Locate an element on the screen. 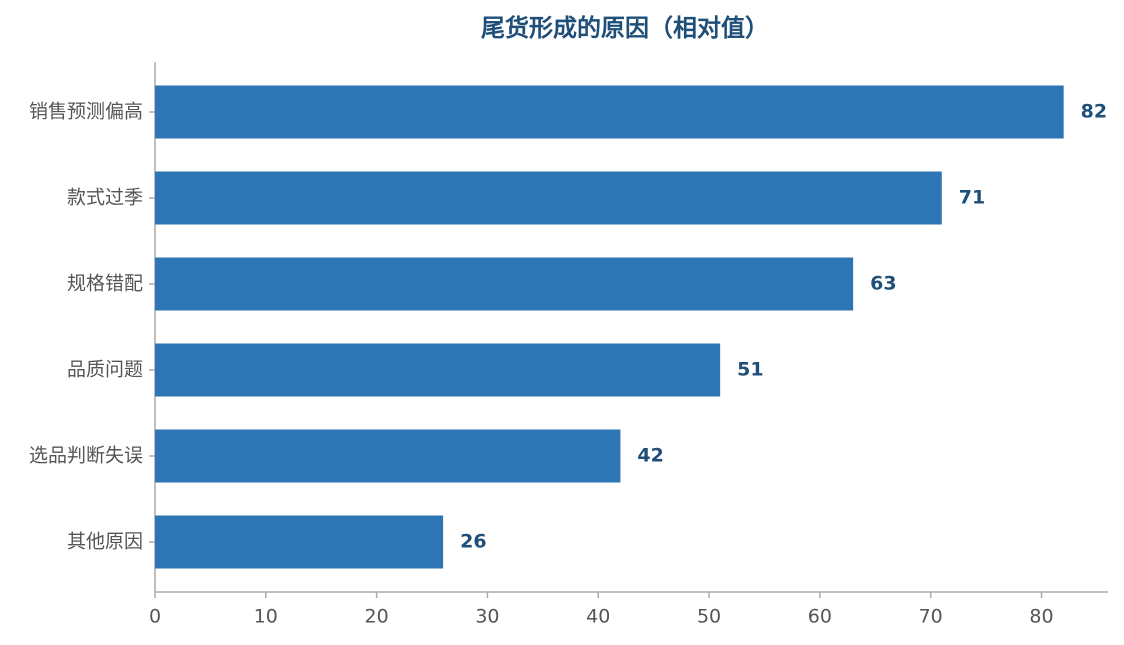  x-tick-label: 80 is located at coordinates (1041, 617).